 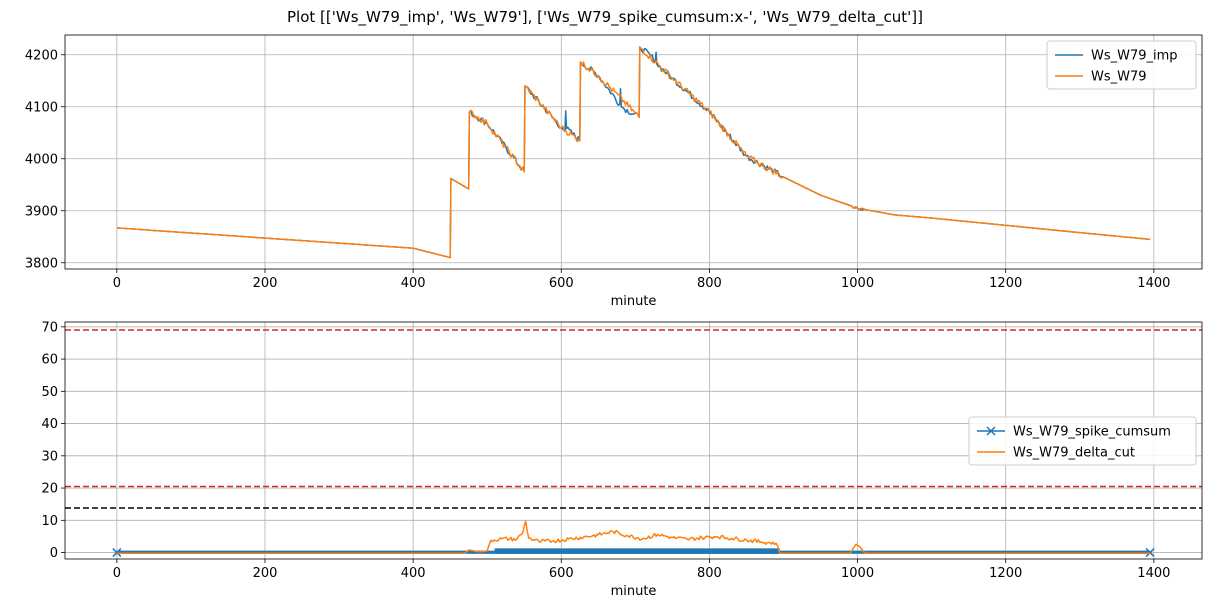 I want to click on y-tick-label: 3800, so click(x=41, y=263).